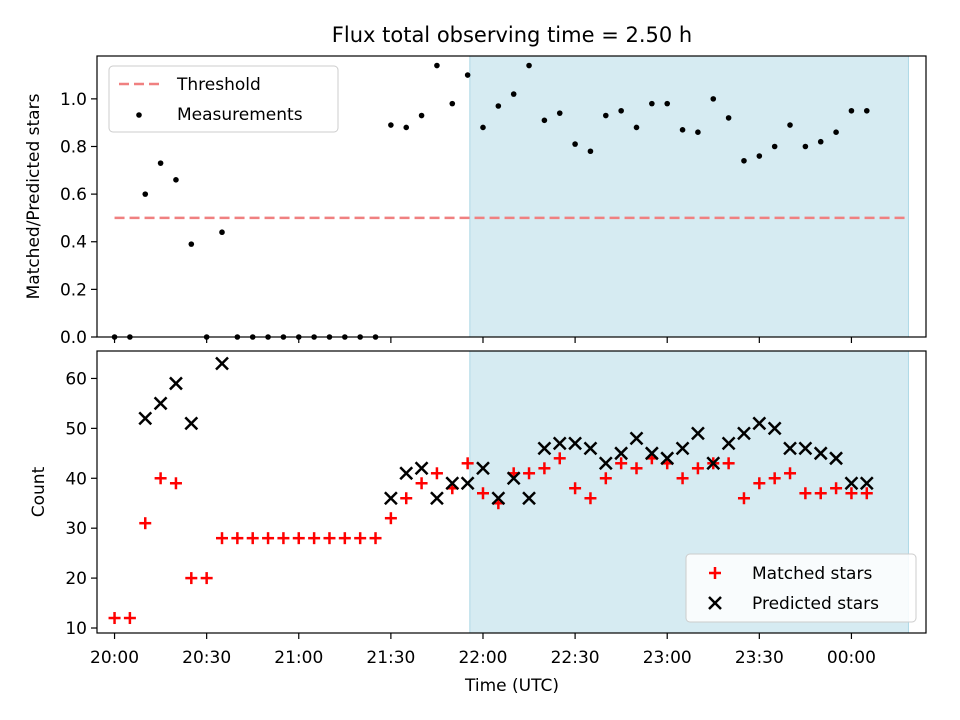 The width and height of the screenshot is (960, 720). What do you see at coordinates (114, 658) in the screenshot?
I see `x-tick-label: 20:00` at bounding box center [114, 658].